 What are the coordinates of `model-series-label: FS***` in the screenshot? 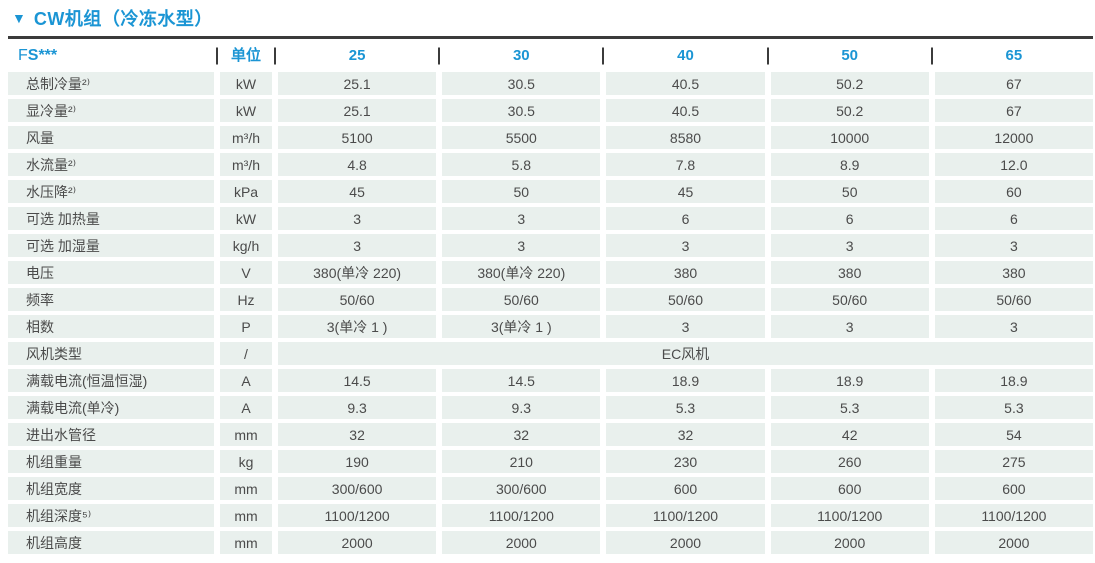 It's located at (111, 55).